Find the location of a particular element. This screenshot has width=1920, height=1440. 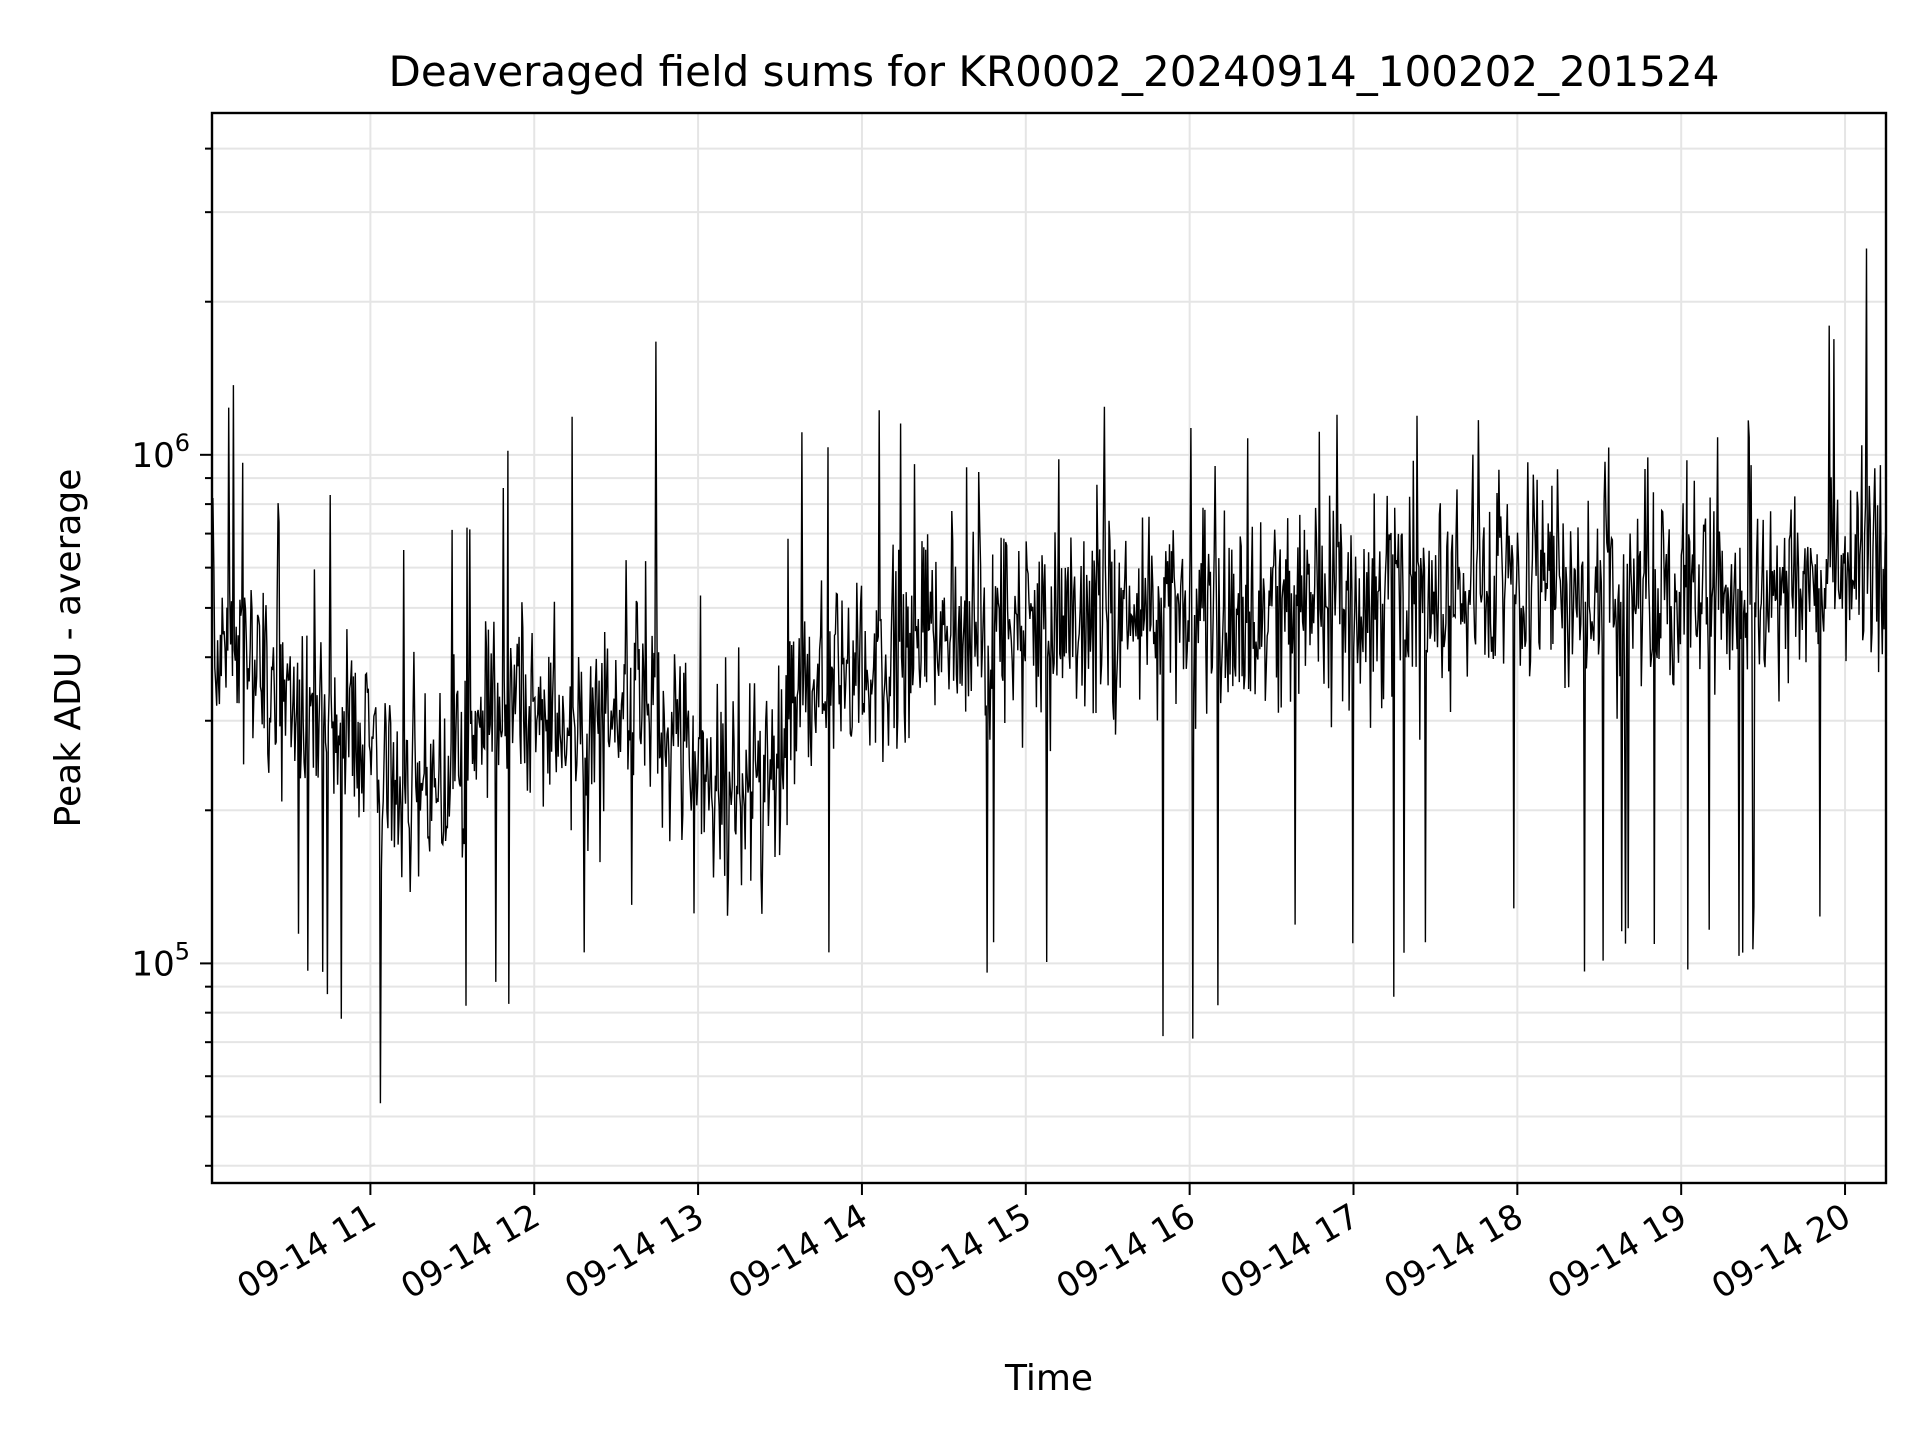

y-tick-label: 10⁵ is located at coordinates (160, 960).